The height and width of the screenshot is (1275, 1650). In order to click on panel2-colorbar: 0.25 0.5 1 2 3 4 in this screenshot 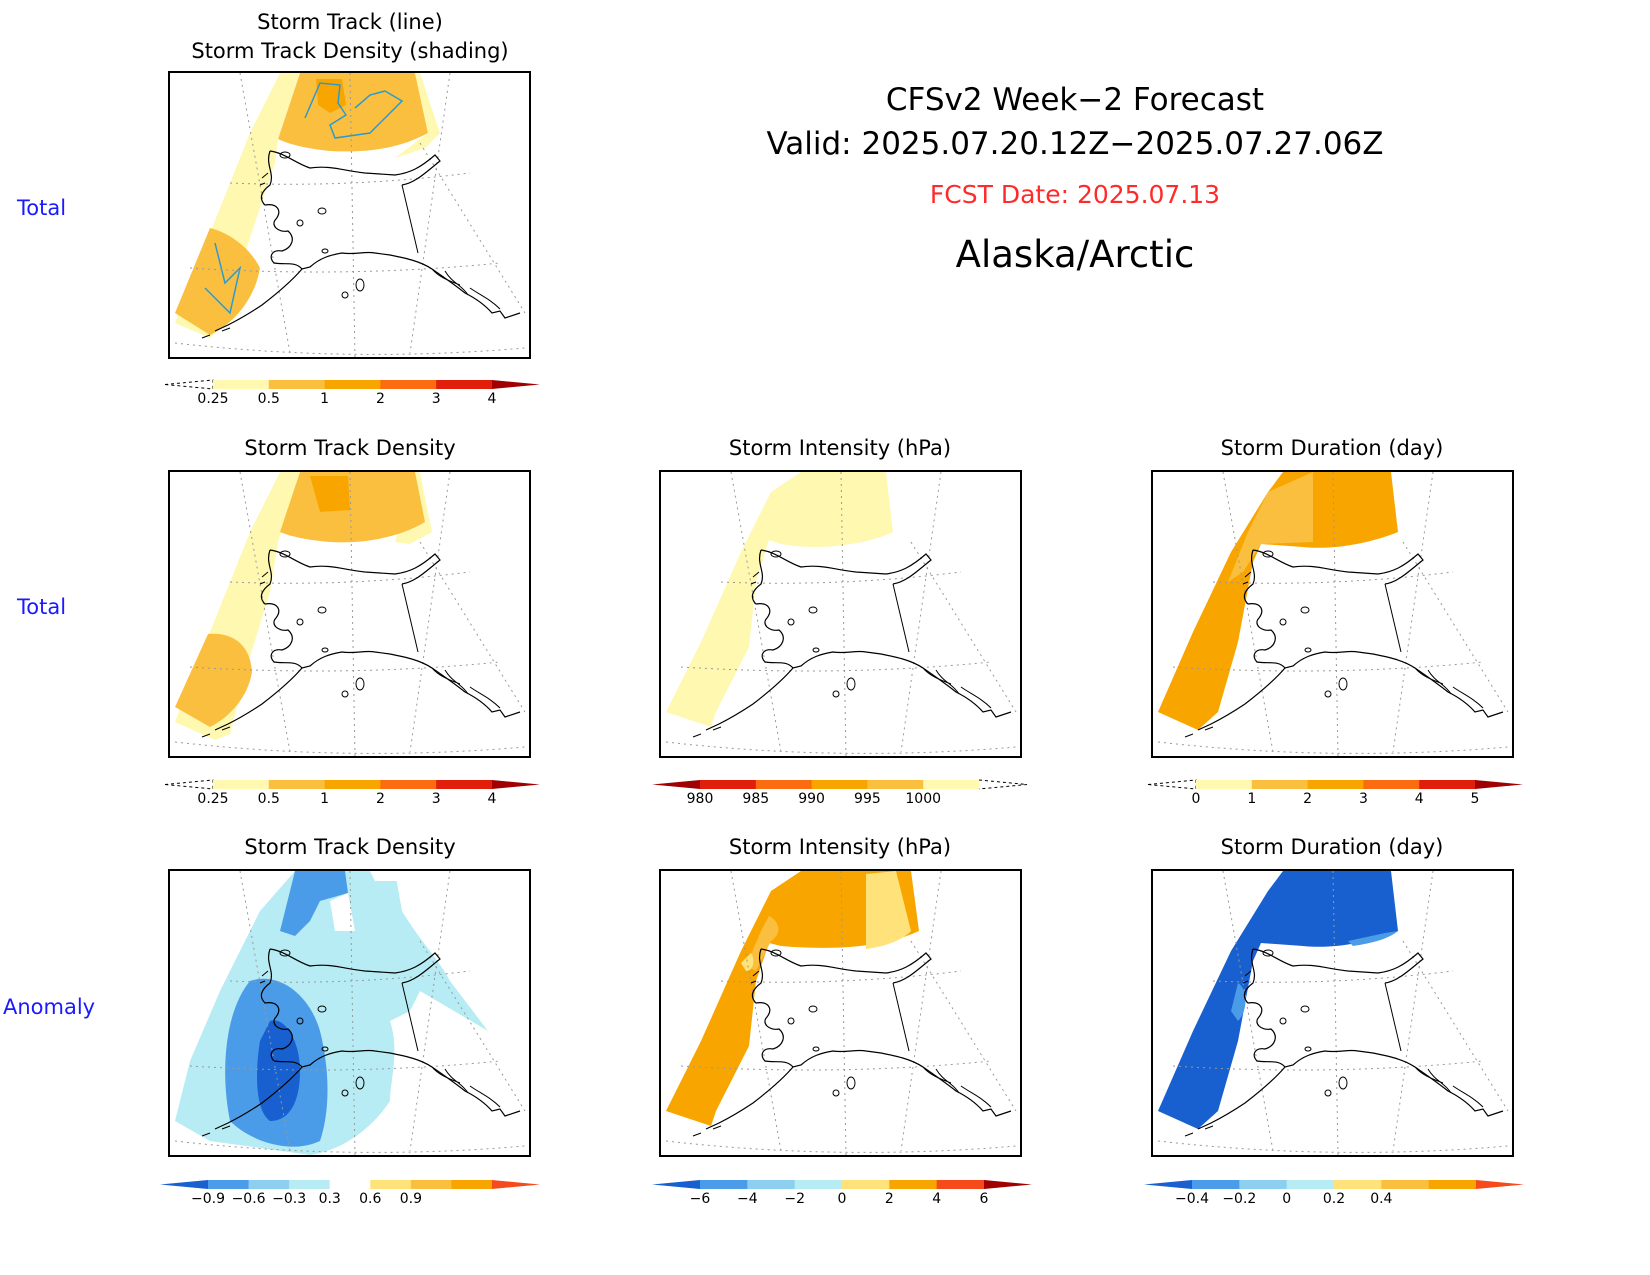, I will do `click(352, 795)`.